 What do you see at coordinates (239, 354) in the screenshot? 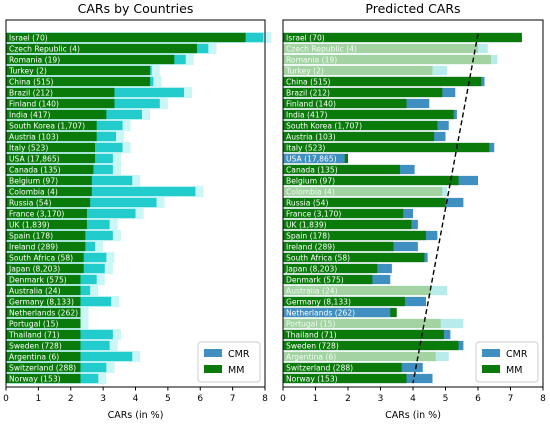
I see `legend-label: CMR` at bounding box center [239, 354].